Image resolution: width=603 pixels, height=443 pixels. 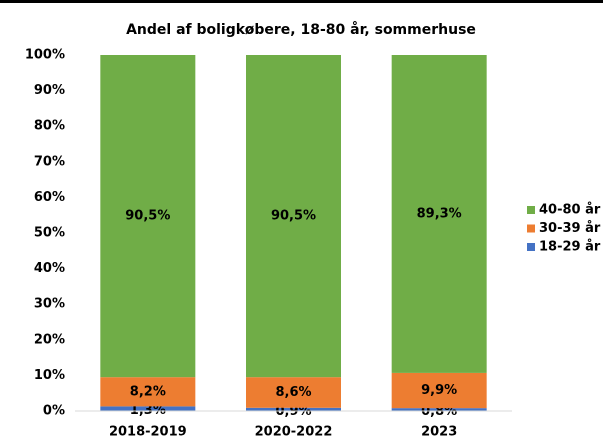 What do you see at coordinates (49, 339) in the screenshot?
I see `y-tick-label: 20%` at bounding box center [49, 339].